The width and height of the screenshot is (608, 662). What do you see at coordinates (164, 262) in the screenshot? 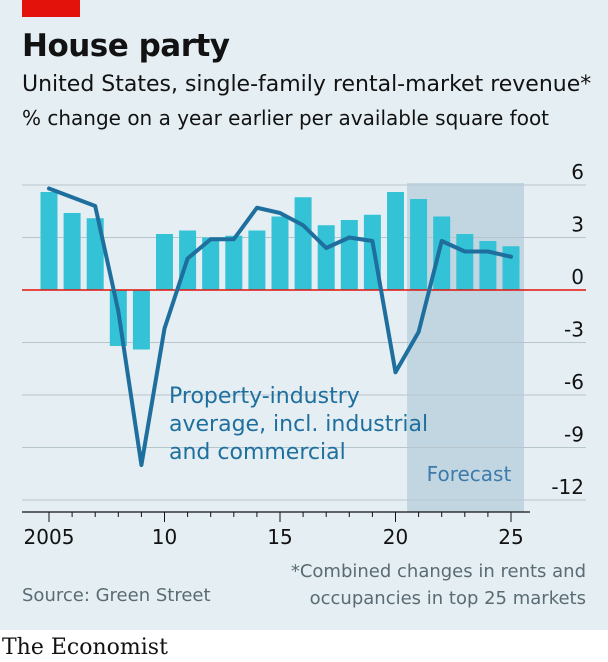
I see `bar-2010` at bounding box center [164, 262].